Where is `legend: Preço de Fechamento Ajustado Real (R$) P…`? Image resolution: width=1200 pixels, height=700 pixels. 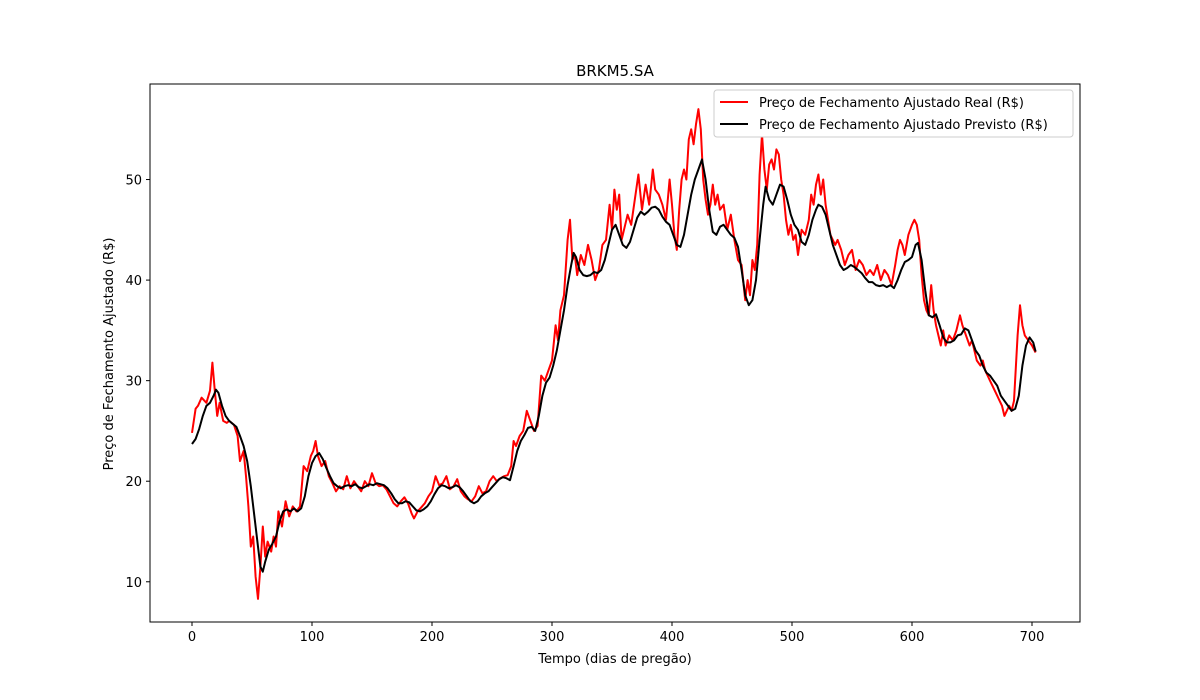
legend: Preço de Fechamento Ajustado Real (R$) P… is located at coordinates (893, 113).